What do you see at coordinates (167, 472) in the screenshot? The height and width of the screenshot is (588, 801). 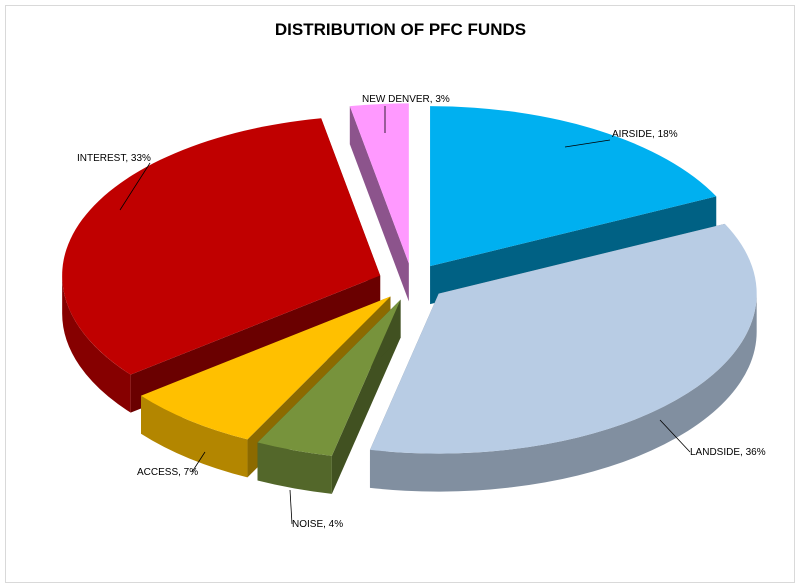 I see `slice-label: ACCESS, 7%` at bounding box center [167, 472].